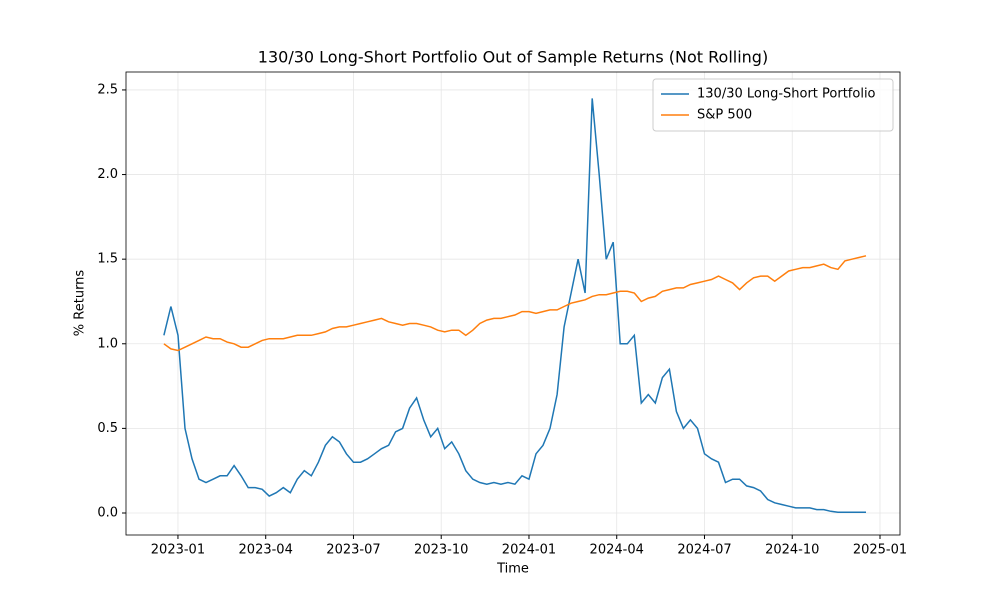  What do you see at coordinates (792, 550) in the screenshot?
I see `x-tick-label: 2024-10` at bounding box center [792, 550].